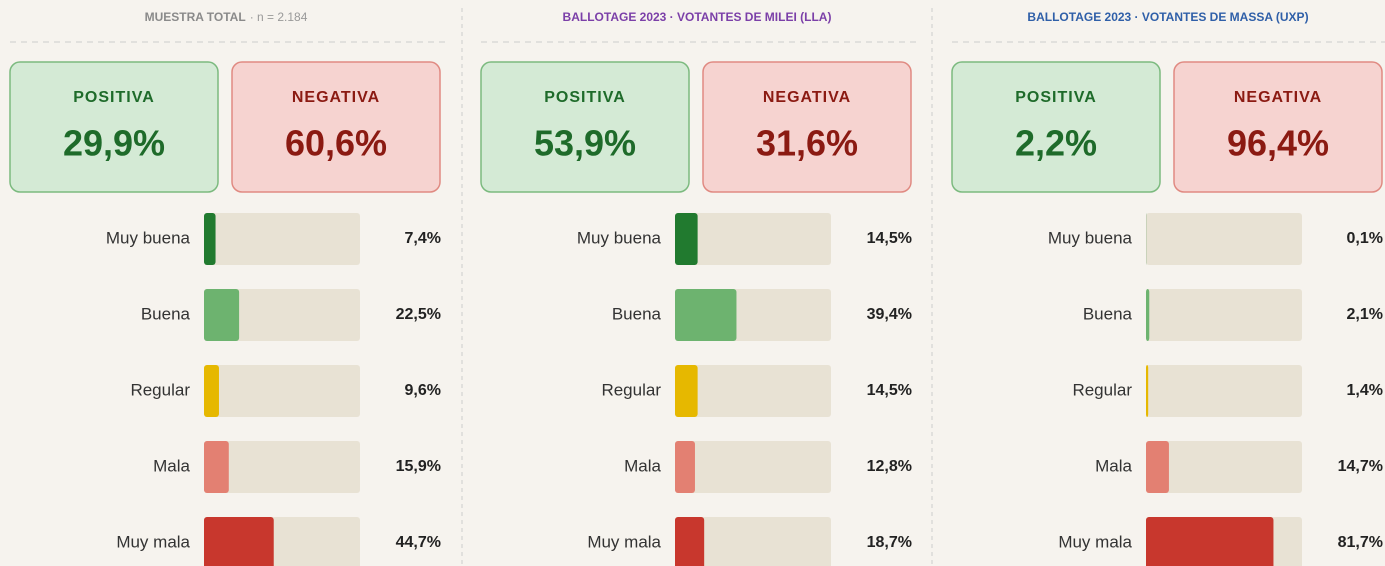 The image size is (1385, 566). What do you see at coordinates (585, 143) in the screenshot?
I see `summary-value: 53,9%` at bounding box center [585, 143].